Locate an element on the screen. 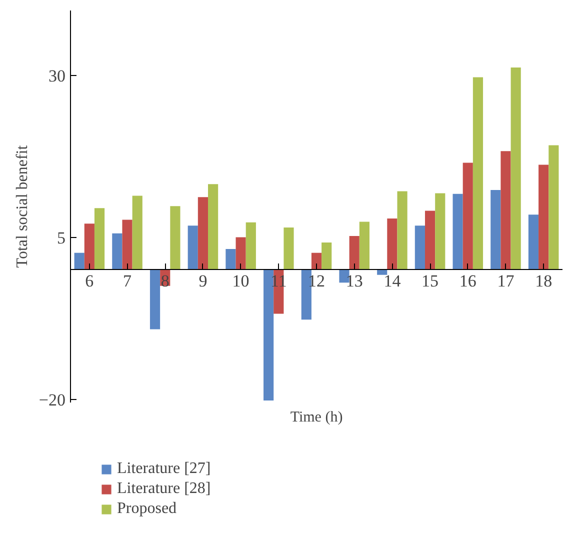  x-tick-label: 15 is located at coordinates (430, 281).